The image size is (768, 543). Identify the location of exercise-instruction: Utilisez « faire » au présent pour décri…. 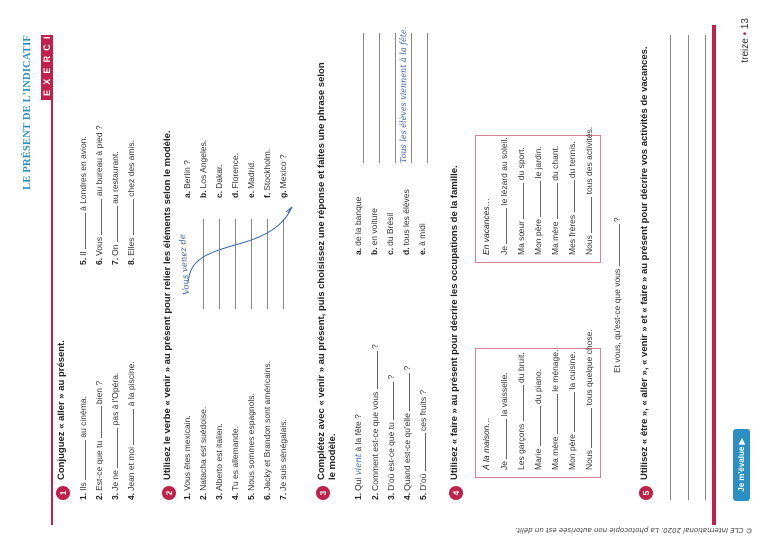
(454, 322).